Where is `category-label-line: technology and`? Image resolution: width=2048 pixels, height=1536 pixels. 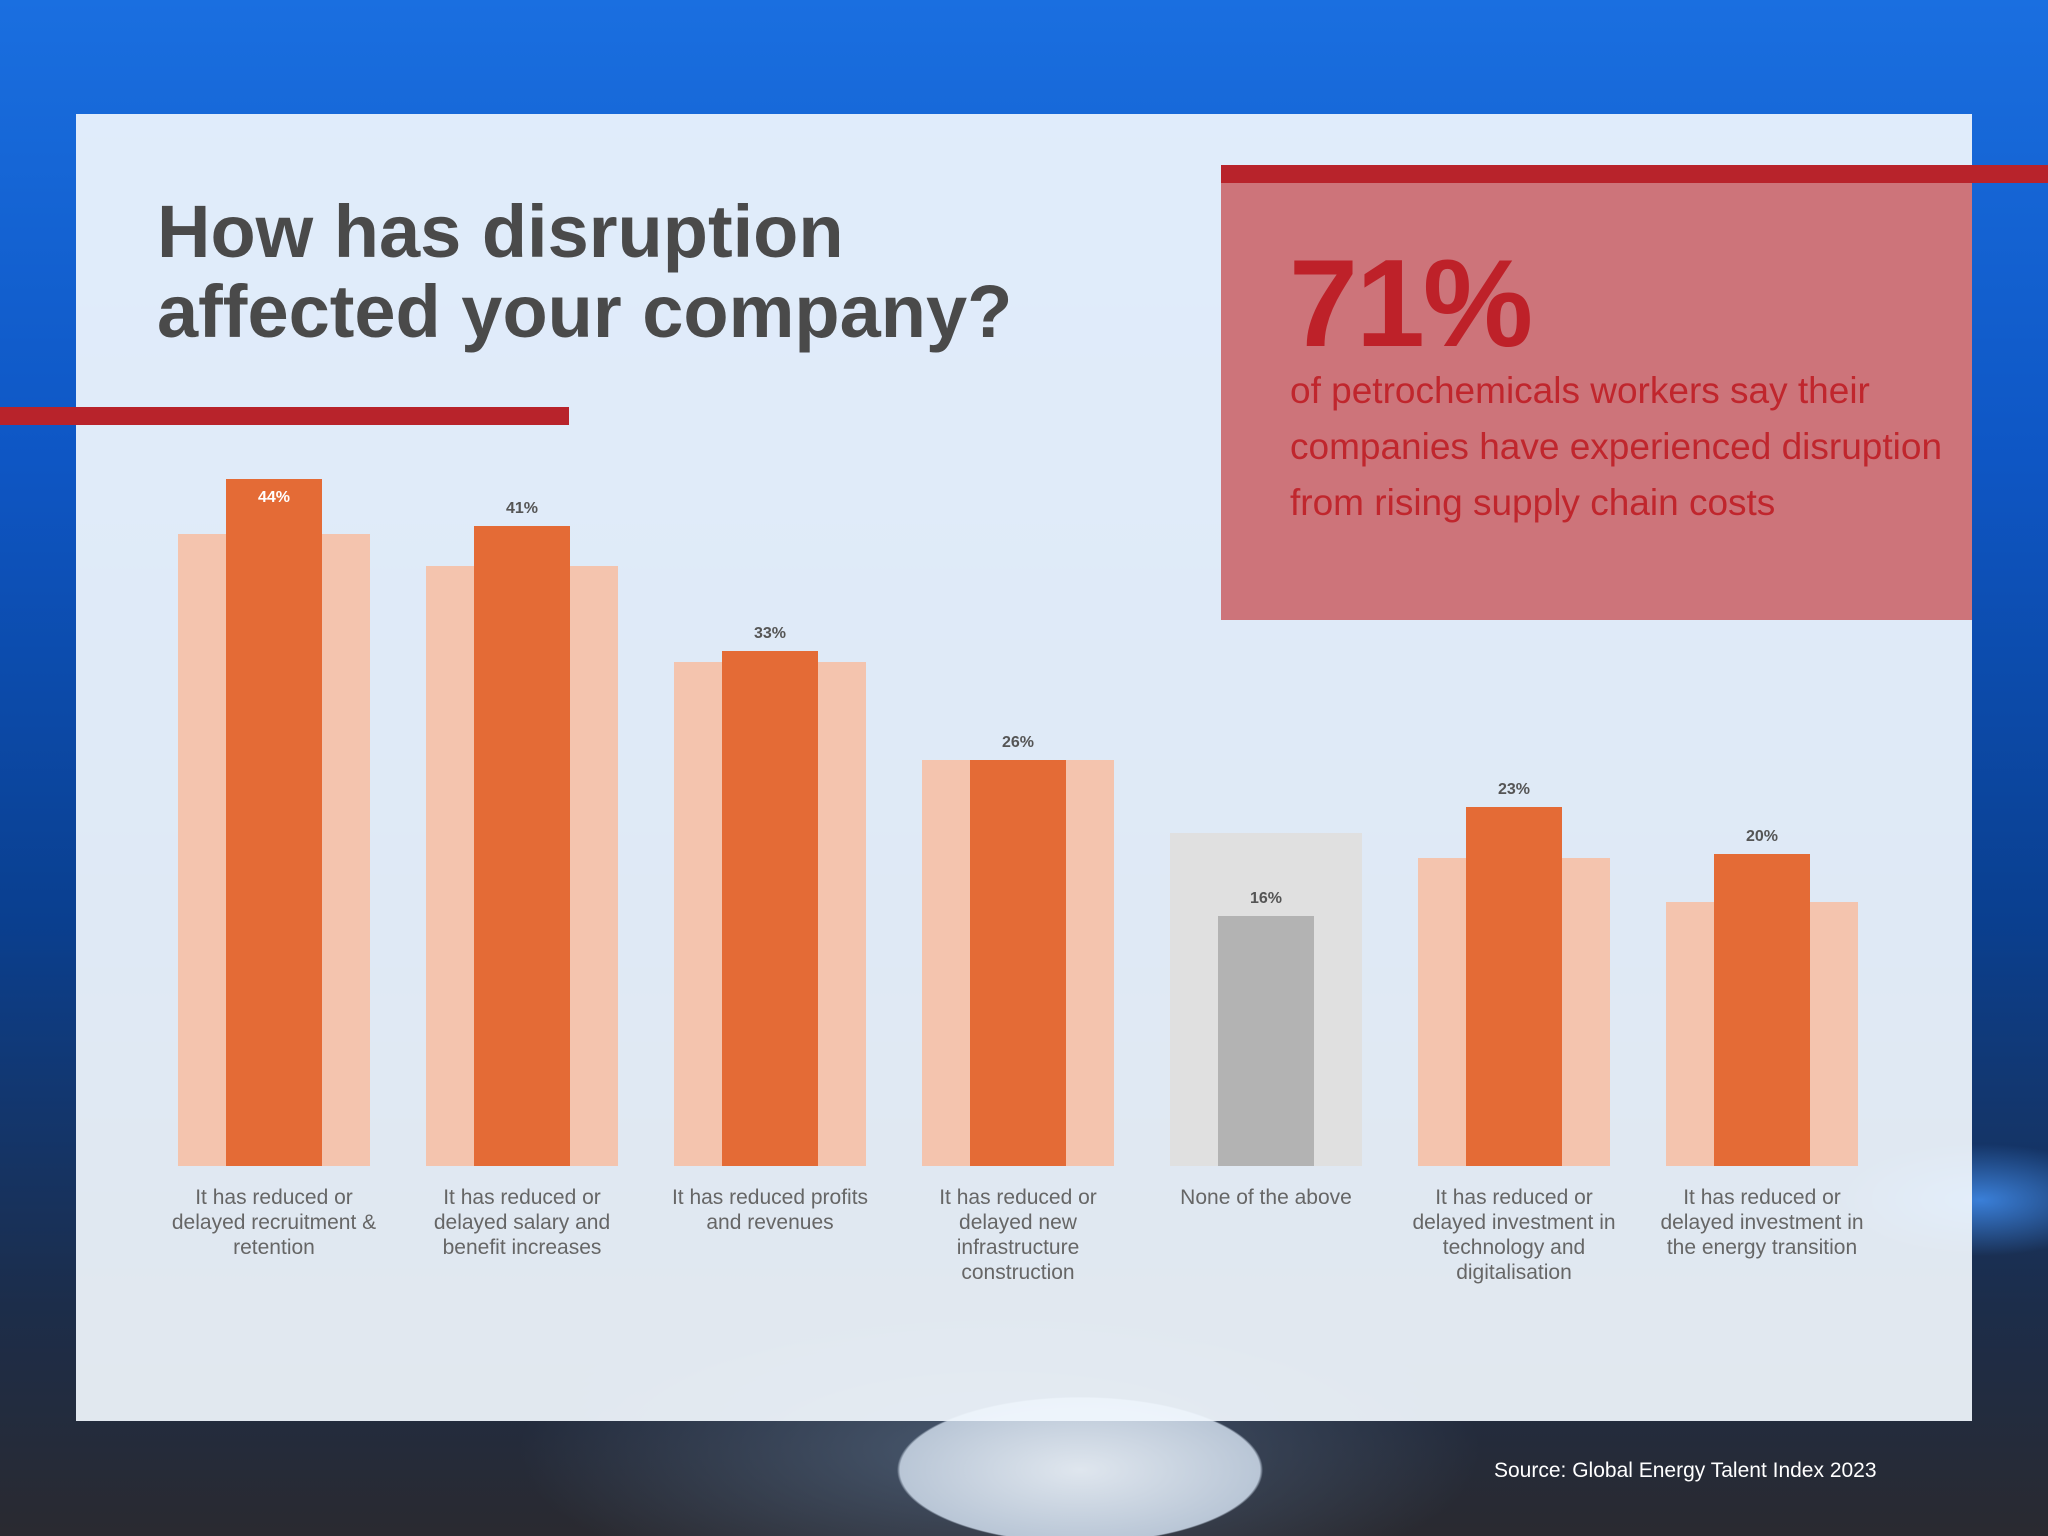
category-label-line: technology and is located at coordinates (1514, 1247).